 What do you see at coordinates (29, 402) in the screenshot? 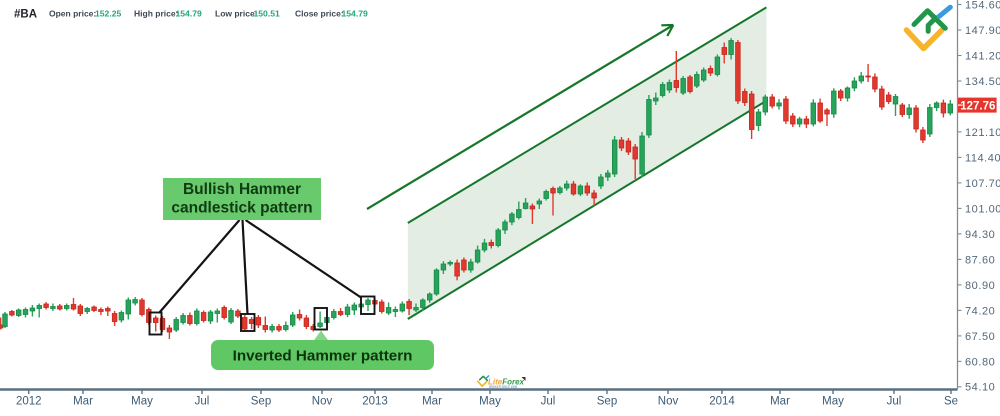
I see `svg-text: 2012` at bounding box center [29, 402].